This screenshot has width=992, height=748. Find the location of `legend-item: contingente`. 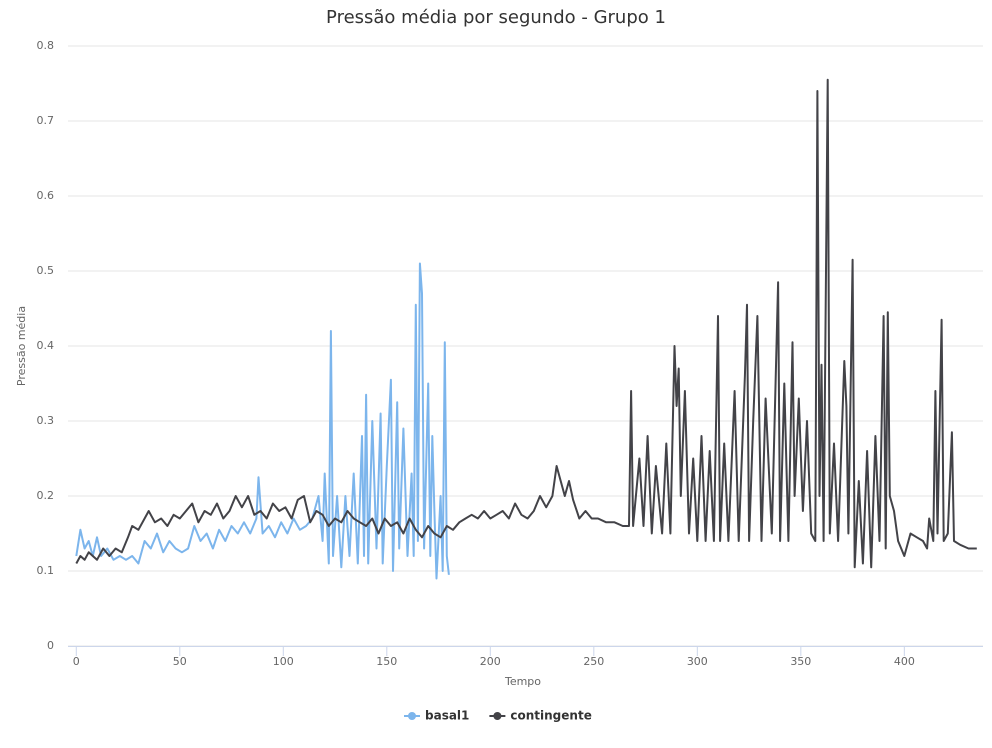

legend-item: contingente is located at coordinates (540, 716).